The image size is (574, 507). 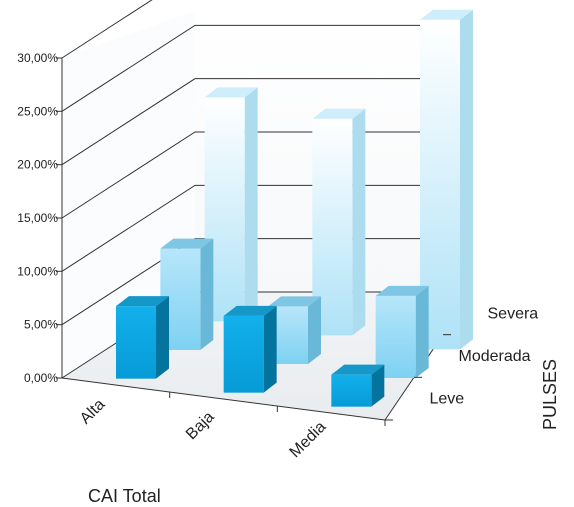 What do you see at coordinates (93, 412) in the screenshot?
I see `x-tick-label: Alta` at bounding box center [93, 412].